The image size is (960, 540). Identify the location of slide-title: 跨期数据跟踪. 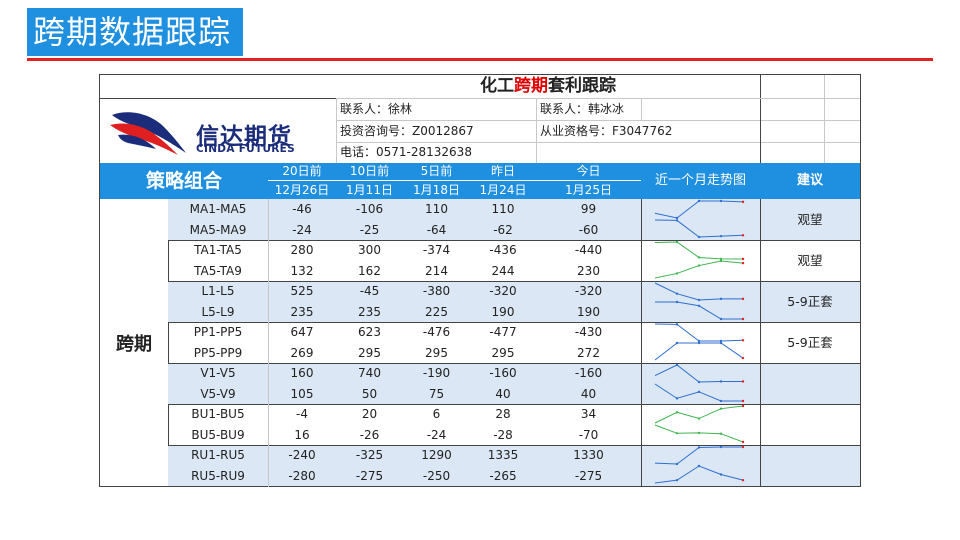
(135, 32).